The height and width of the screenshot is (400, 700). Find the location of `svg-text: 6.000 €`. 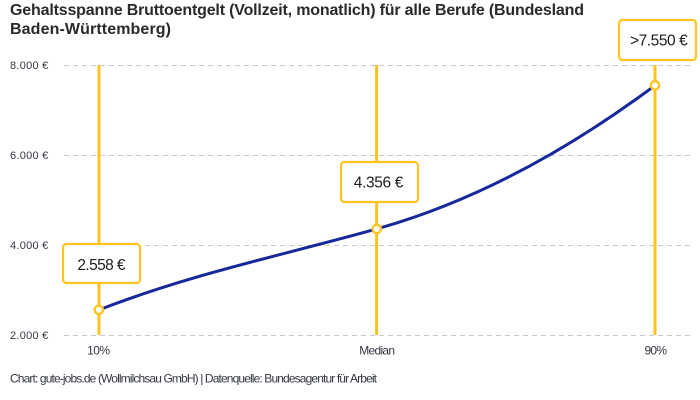

svg-text: 6.000 € is located at coordinates (29, 156).